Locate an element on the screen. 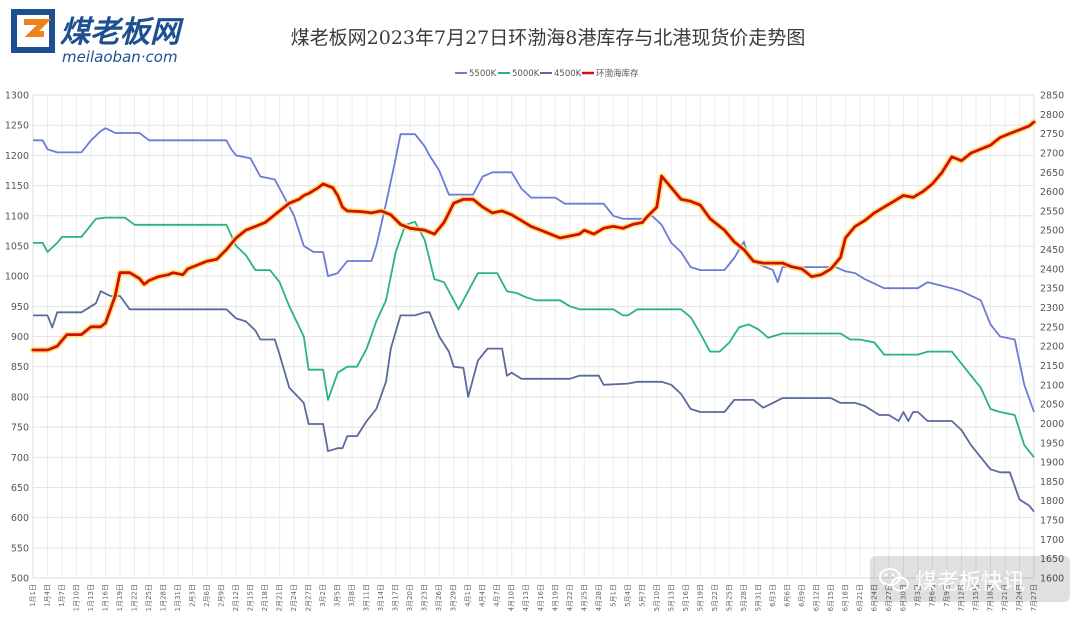  x-tick-label: 3月20日 is located at coordinates (410, 597).